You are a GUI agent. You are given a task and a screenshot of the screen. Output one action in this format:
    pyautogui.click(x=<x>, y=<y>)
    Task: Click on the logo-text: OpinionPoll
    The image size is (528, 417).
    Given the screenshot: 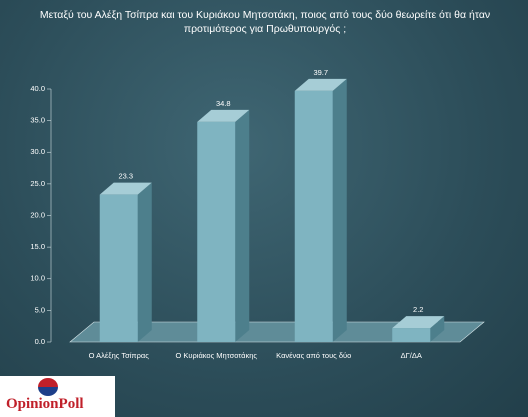 What is the action you would take?
    pyautogui.click(x=45, y=404)
    